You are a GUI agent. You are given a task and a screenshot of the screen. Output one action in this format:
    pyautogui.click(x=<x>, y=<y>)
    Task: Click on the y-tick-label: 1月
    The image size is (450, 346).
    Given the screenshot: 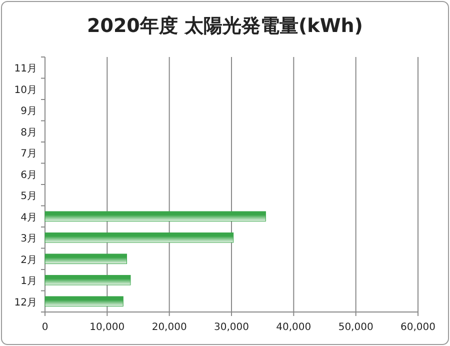 What is the action you would take?
    pyautogui.click(x=28, y=282)
    